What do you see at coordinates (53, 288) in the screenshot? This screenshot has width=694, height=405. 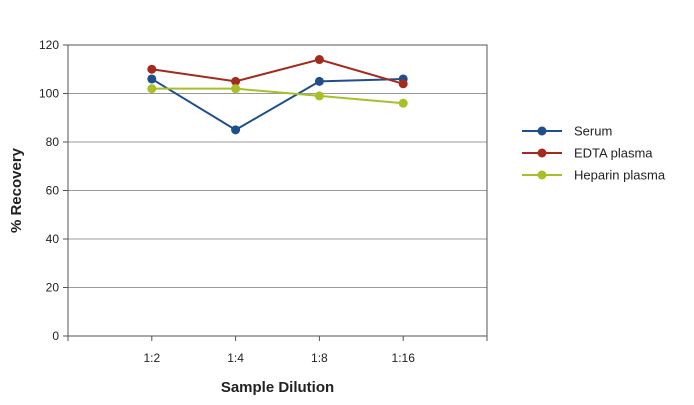 I see `y-tick-label: 20` at bounding box center [53, 288].